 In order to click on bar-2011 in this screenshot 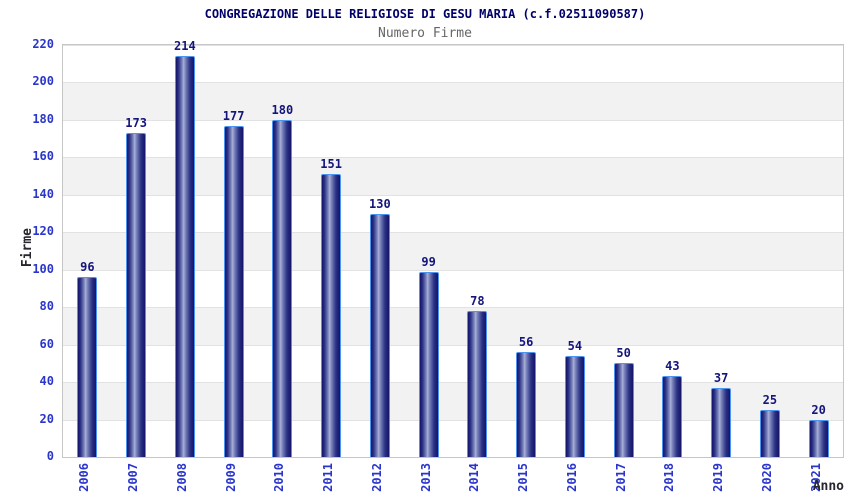, I will do `click(331, 315)`.